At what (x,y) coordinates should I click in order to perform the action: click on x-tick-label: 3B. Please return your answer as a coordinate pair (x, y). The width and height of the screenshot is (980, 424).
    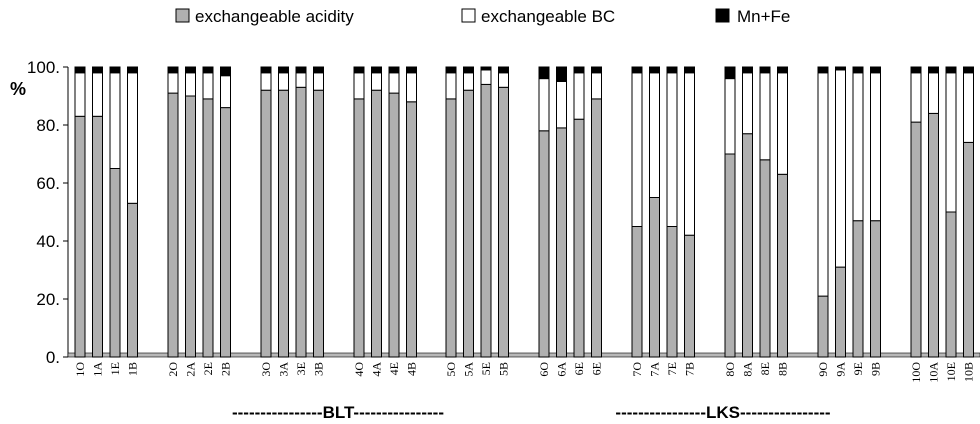
    Looking at the image, I should click on (319, 369).